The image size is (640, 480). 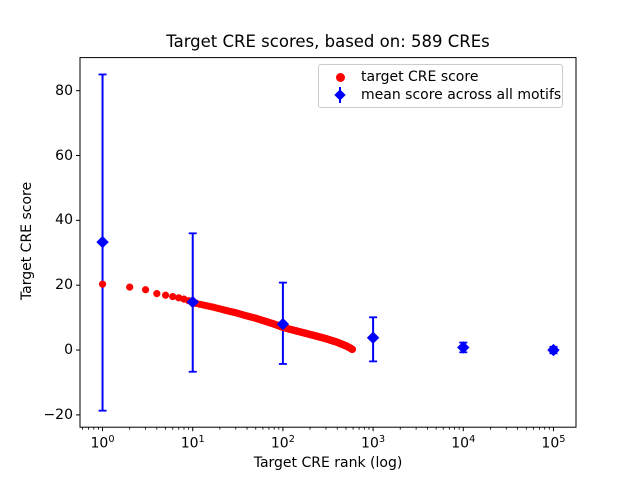 I want to click on chart-title: Target CRE scores, based on: 589 CREs, so click(x=328, y=41).